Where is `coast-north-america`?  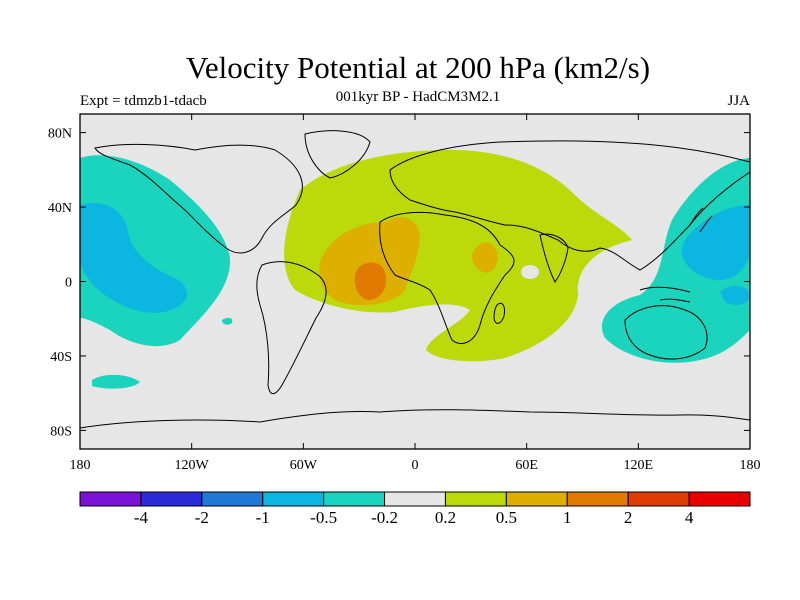
coast-north-america is located at coordinates (198, 198).